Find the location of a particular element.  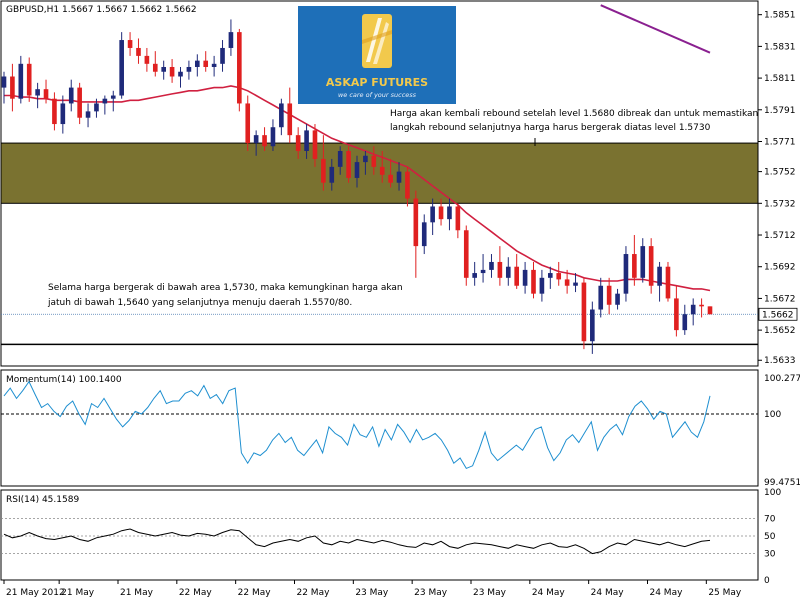

time-tick-label: 23 May is located at coordinates (490, 593).